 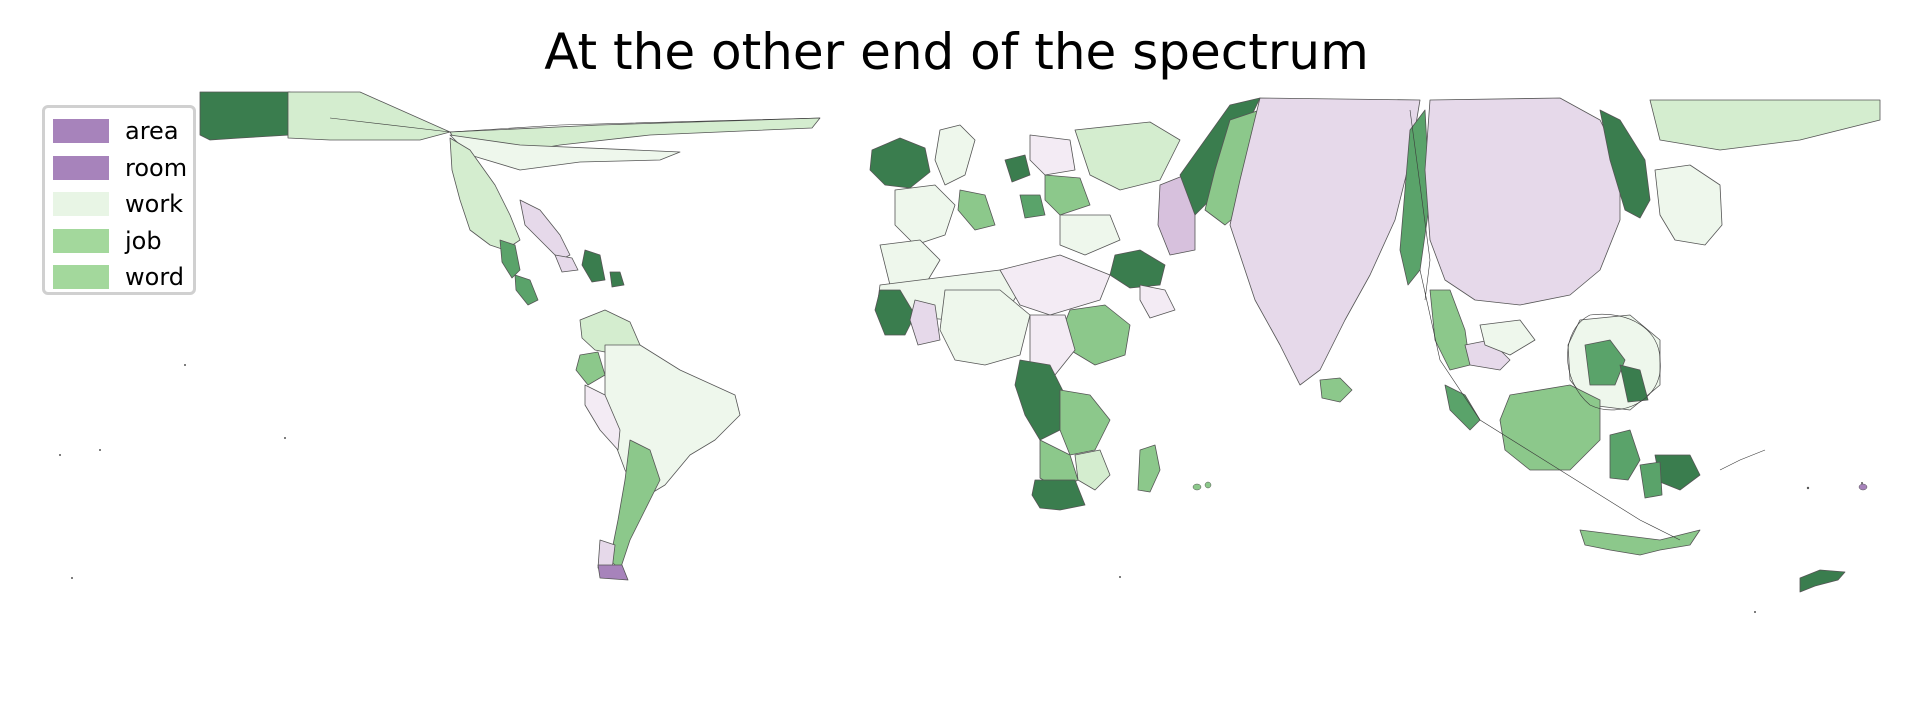 What do you see at coordinates (1640, 542) in the screenshot?
I see `region-australia` at bounding box center [1640, 542].